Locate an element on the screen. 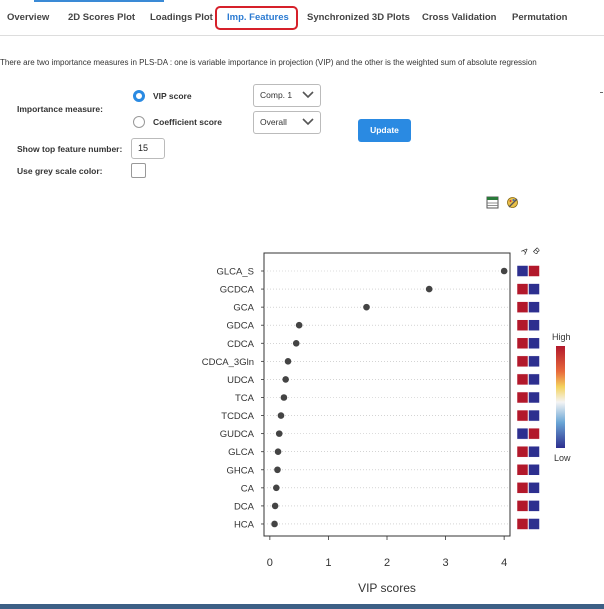 The image size is (604, 609). top-feature-value: 15 is located at coordinates (143, 148).